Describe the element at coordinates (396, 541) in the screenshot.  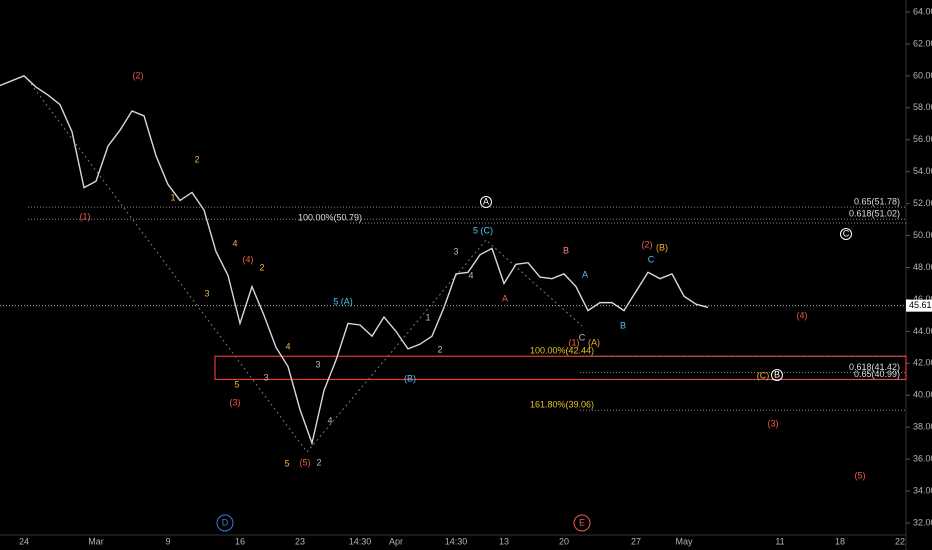
I see `x-tick-label: Apr` at that location.